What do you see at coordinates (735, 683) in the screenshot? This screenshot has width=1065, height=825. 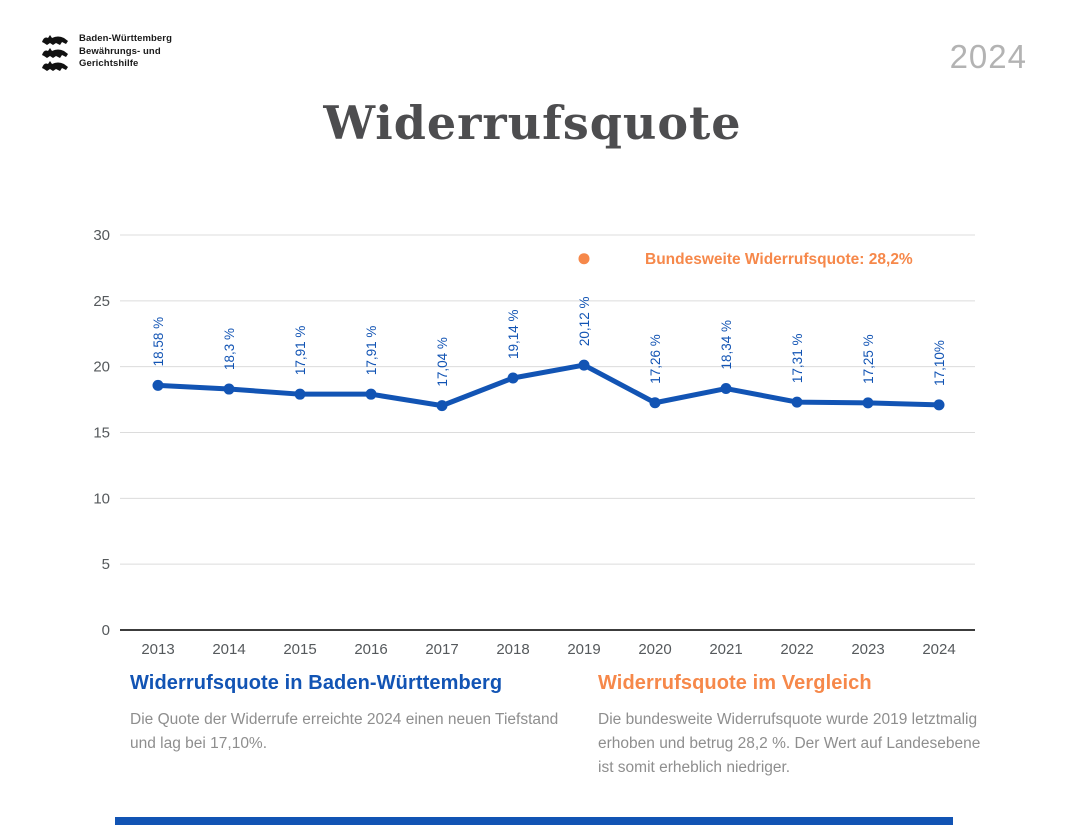 I see `footer-heading-vergleich: Widerrufsquote im Vergleich` at bounding box center [735, 683].